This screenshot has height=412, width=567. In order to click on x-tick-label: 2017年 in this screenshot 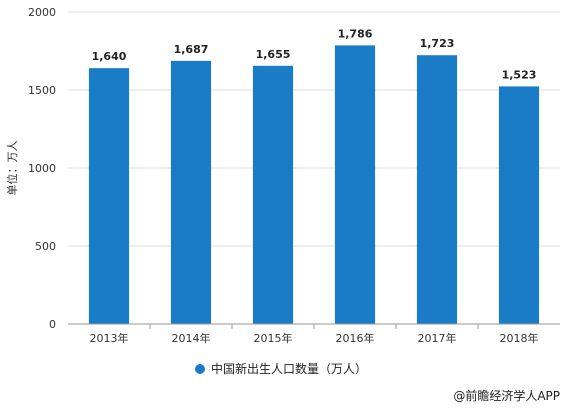, I will do `click(437, 338)`.